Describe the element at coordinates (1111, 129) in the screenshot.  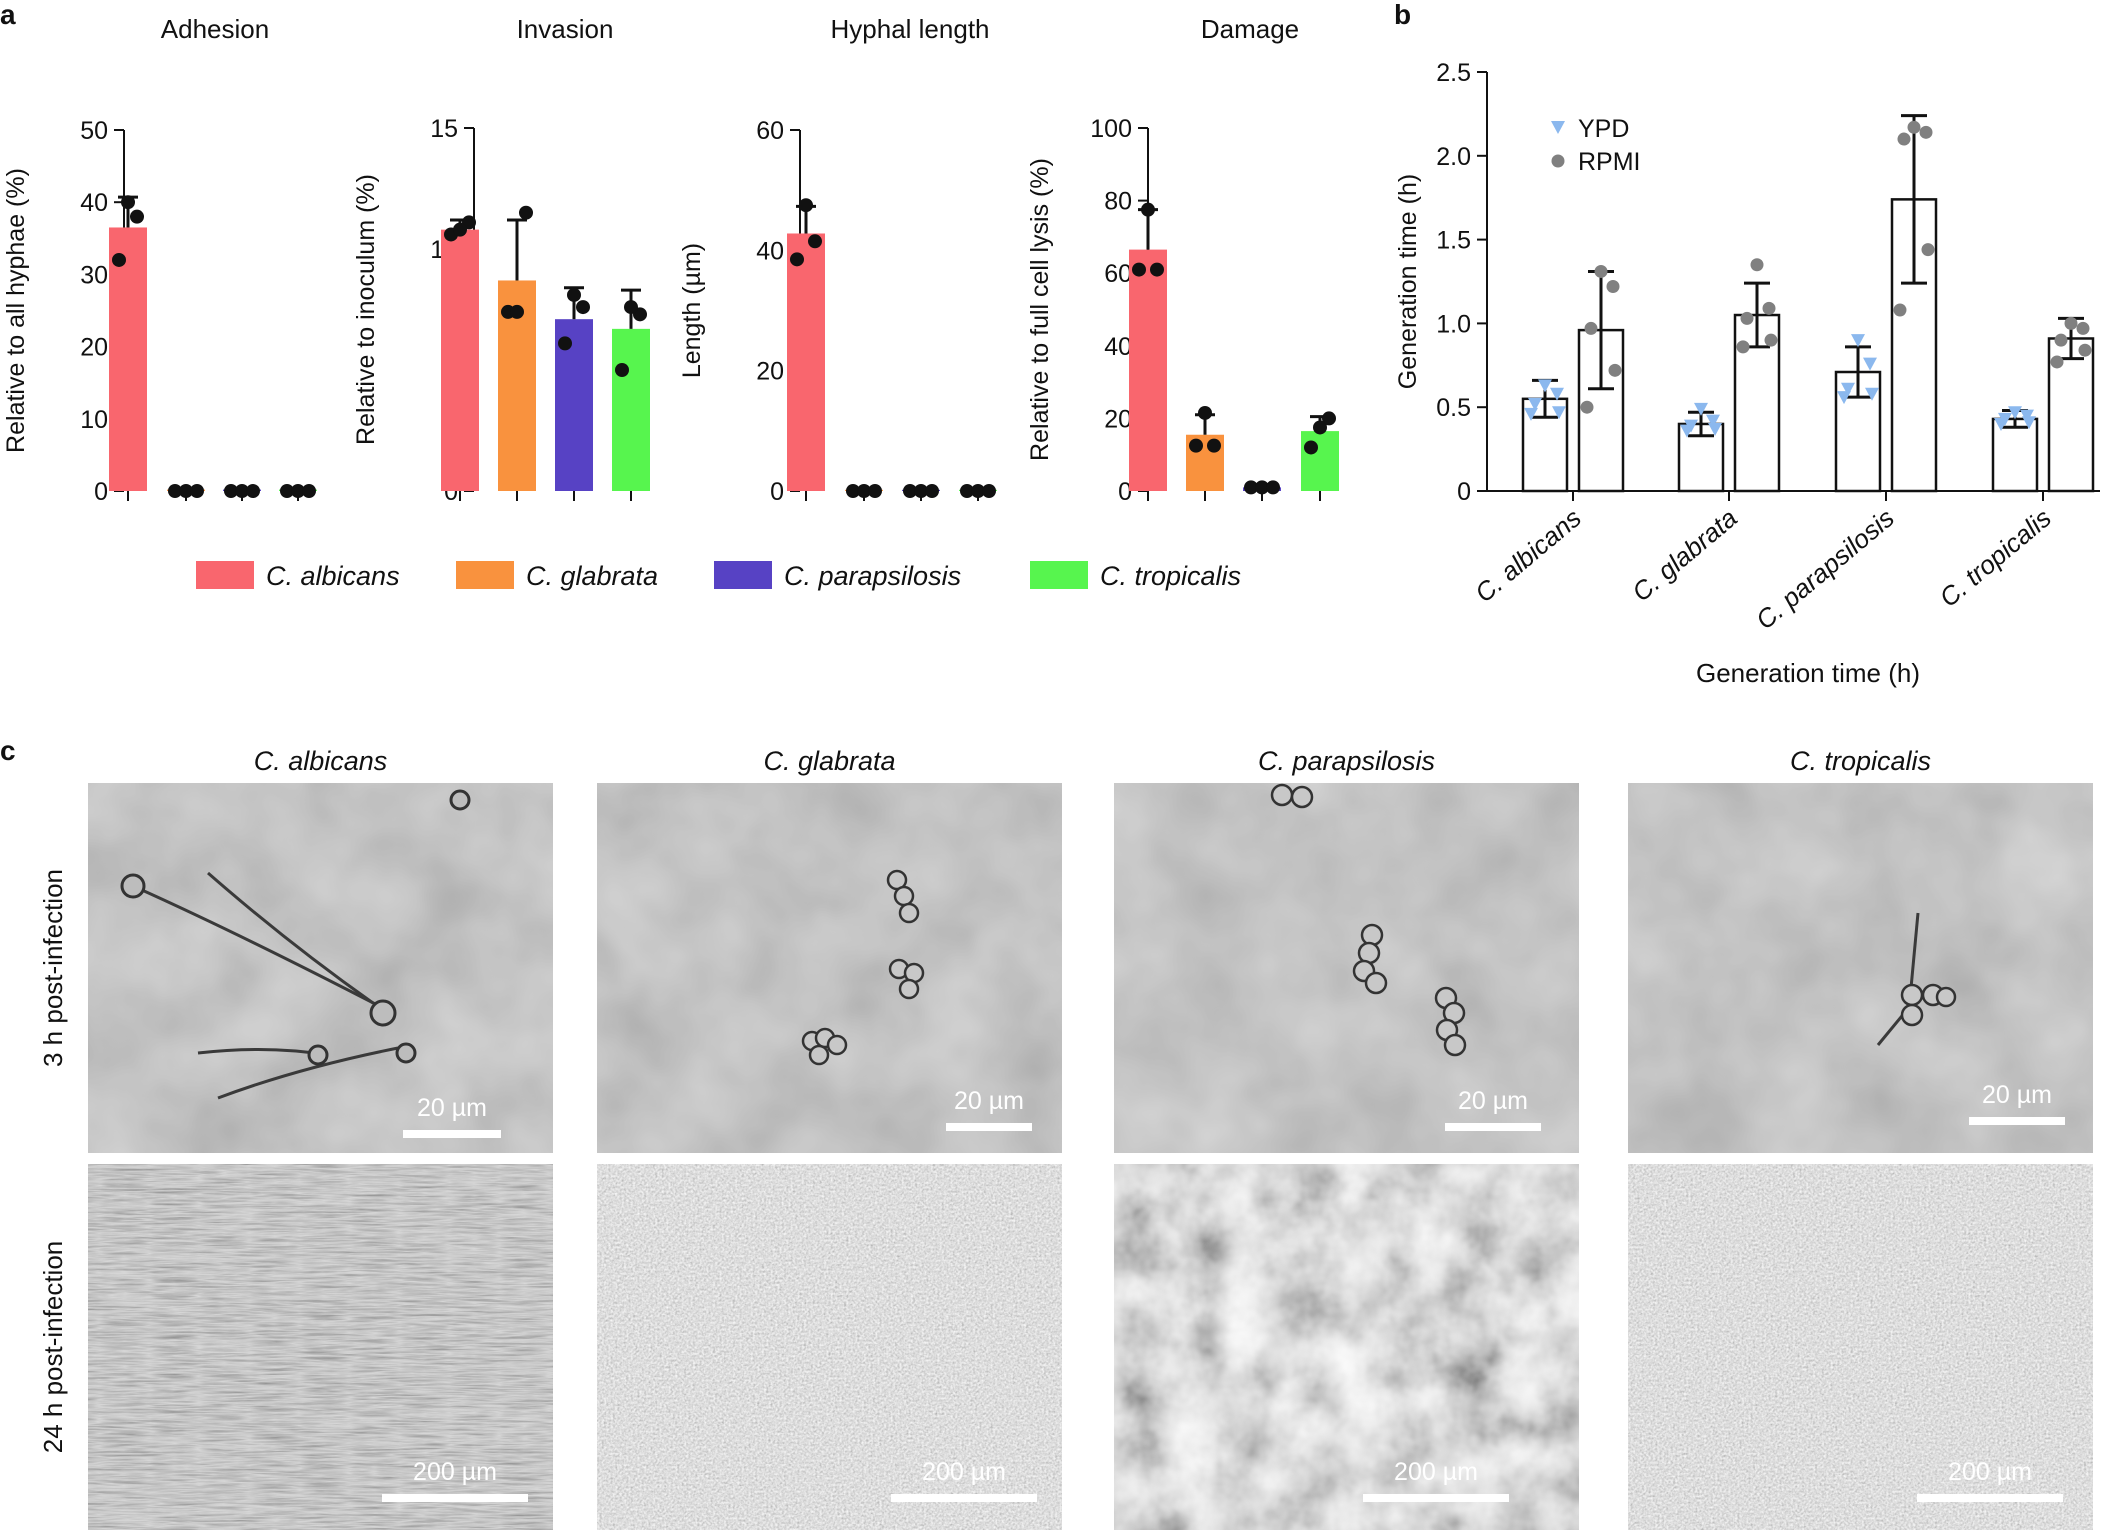
I see `y-tick-label: 100` at that location.